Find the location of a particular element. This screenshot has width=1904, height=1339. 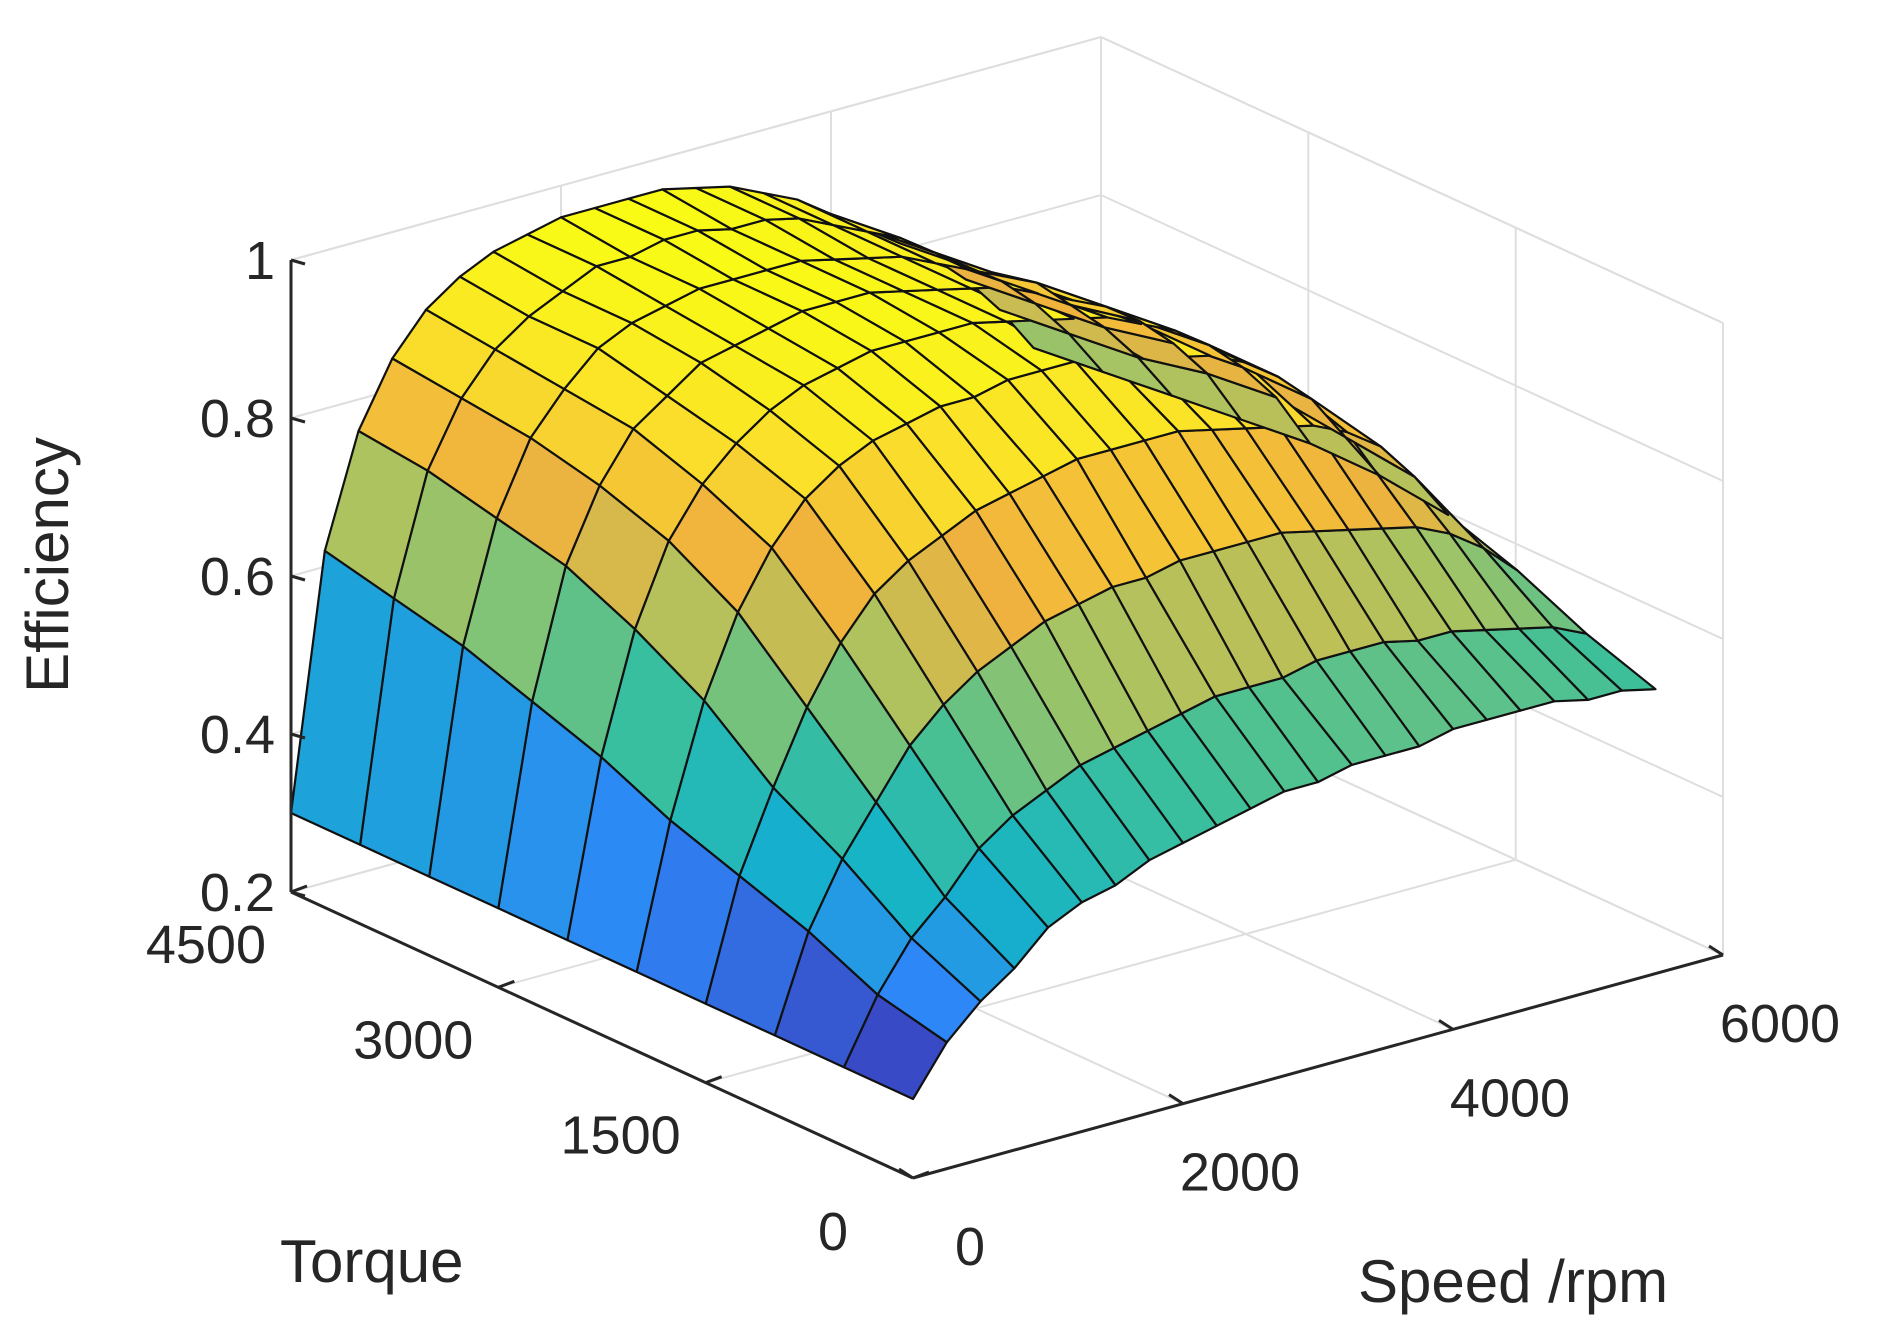

x-tick-label-2: 4000 is located at coordinates (1510, 1098).